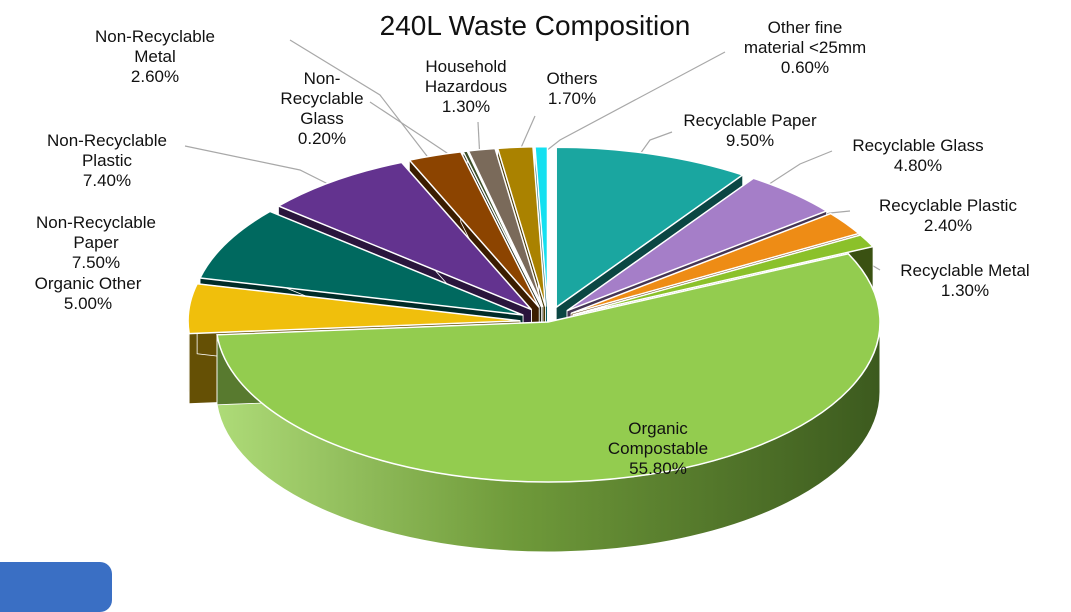  I want to click on slice-label-line: Plastic, so click(107, 160).